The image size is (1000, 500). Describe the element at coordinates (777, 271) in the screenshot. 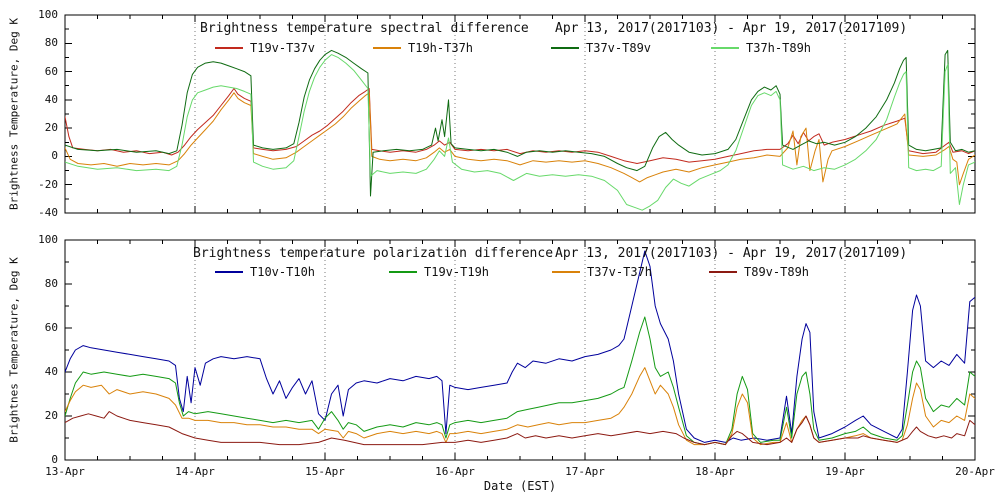

I see `legend-label: T89v-T89h` at that location.